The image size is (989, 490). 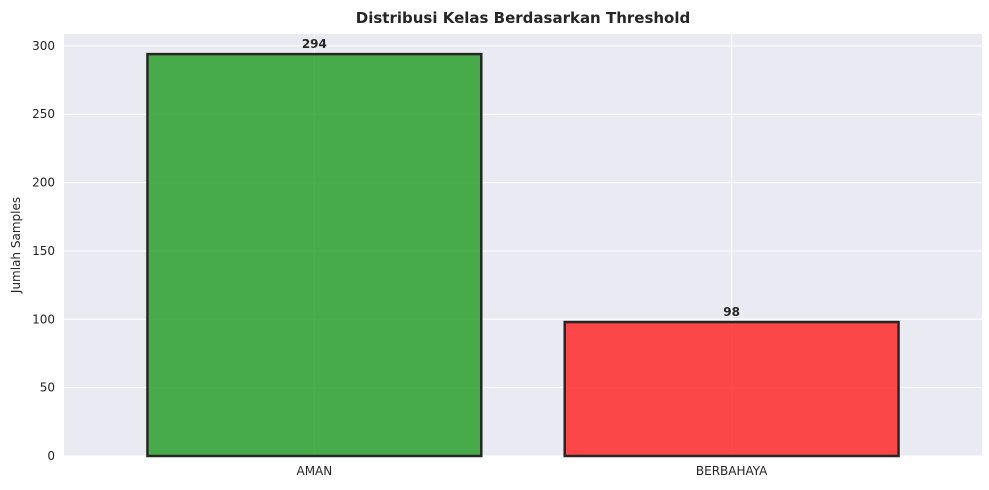 What do you see at coordinates (732, 471) in the screenshot?
I see `x-tick-label: BERBAHAYA` at bounding box center [732, 471].